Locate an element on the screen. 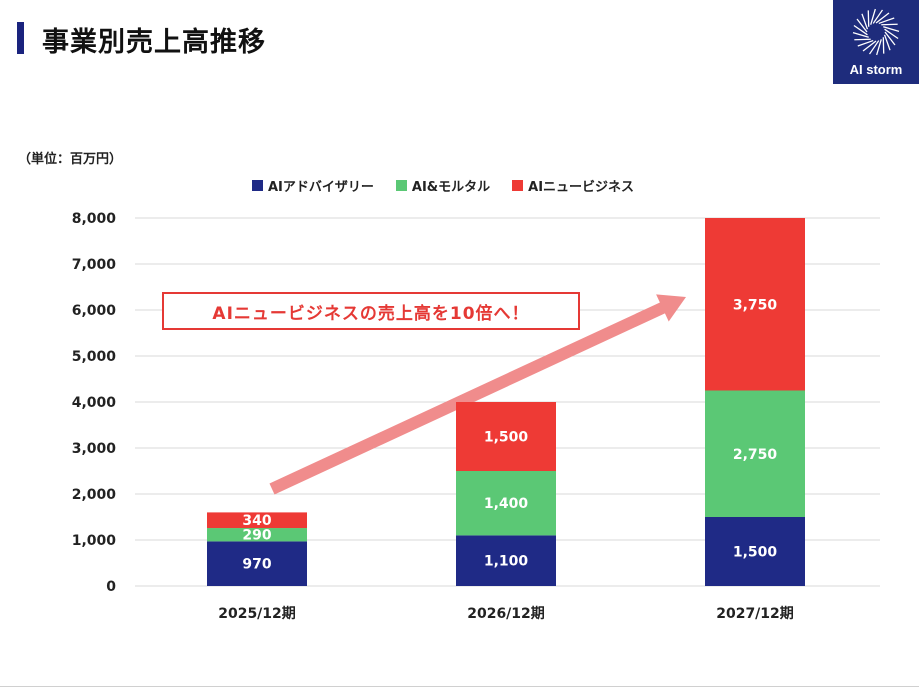  legend-label-newbusiness: AIニュービジネス is located at coordinates (581, 187).